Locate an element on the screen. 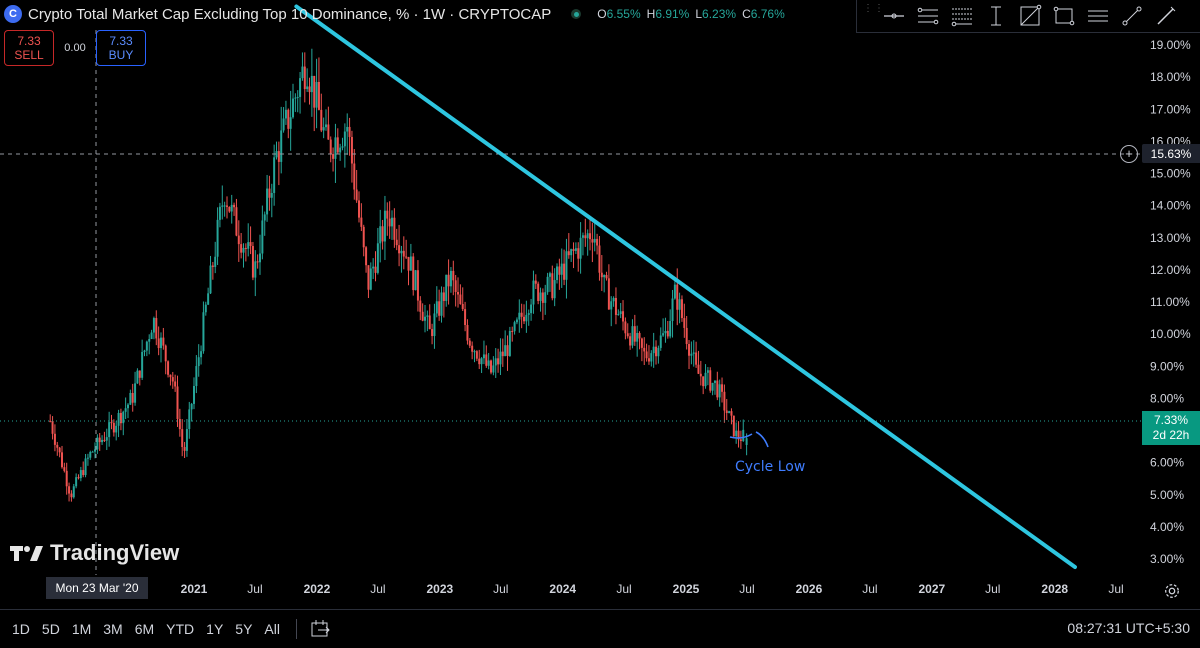 Image resolution: width=1200 pixels, height=648 pixels. buy-button: 7.33 BUY is located at coordinates (121, 48).